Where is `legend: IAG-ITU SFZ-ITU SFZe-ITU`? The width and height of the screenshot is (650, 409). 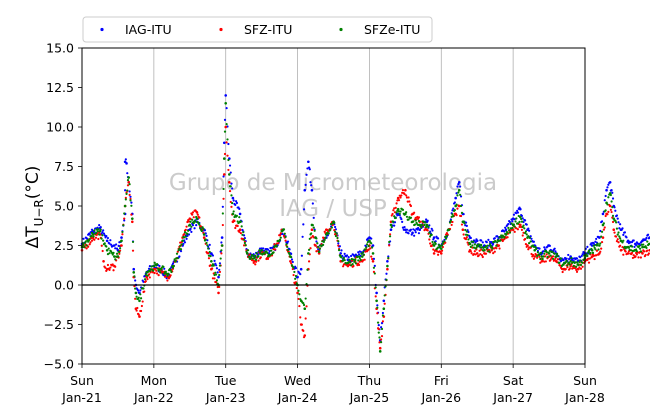
legend: IAG-ITU SFZ-ITU SFZe-ITU is located at coordinates (257, 29).